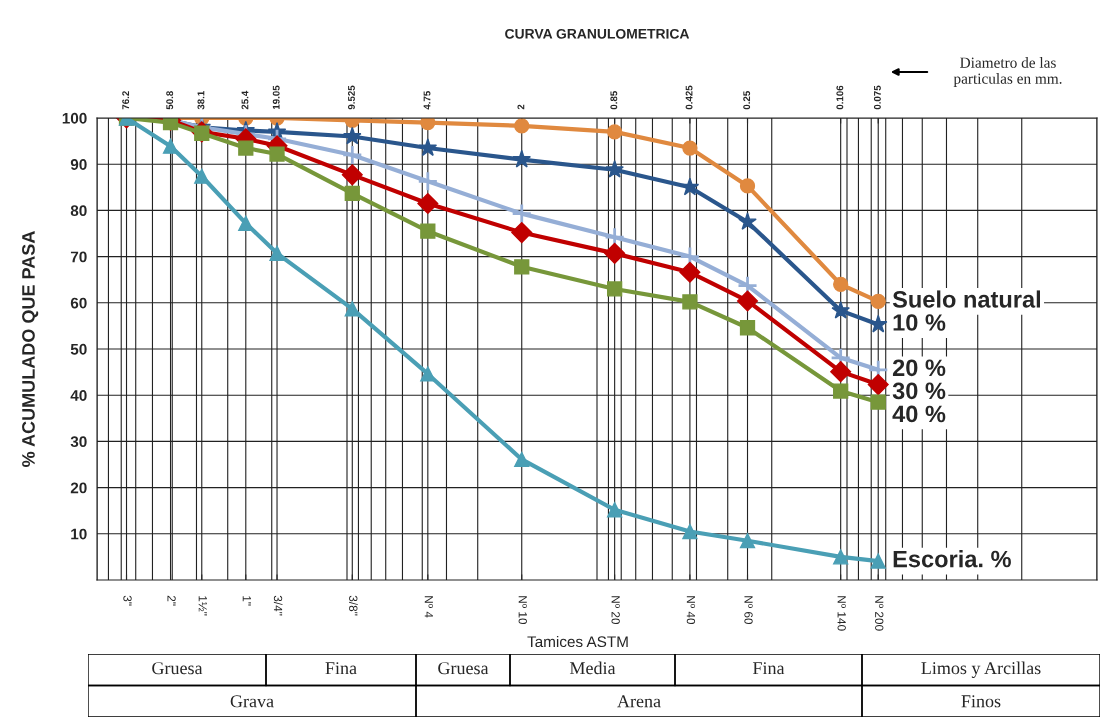 This screenshot has height=717, width=1107. What do you see at coordinates (278, 605) in the screenshot?
I see `text: 3/4"` at bounding box center [278, 605].